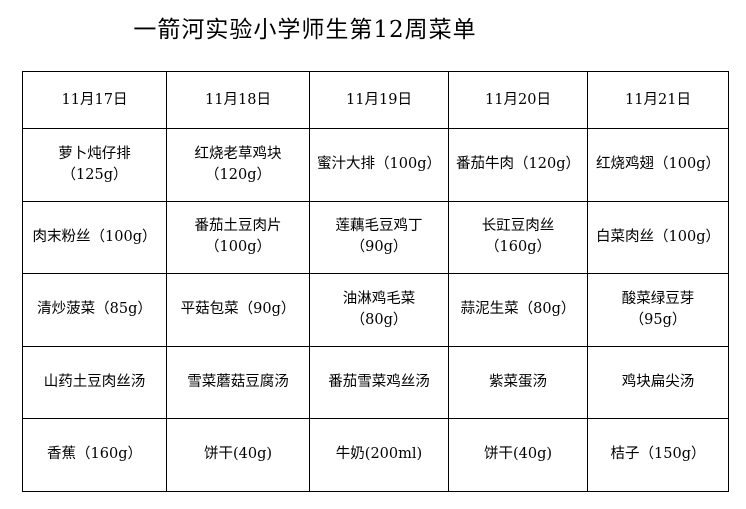 The image size is (746, 509). Describe the element at coordinates (238, 382) in the screenshot. I see `menu-cell: 雪菜蘑菇豆腐汤` at that location.